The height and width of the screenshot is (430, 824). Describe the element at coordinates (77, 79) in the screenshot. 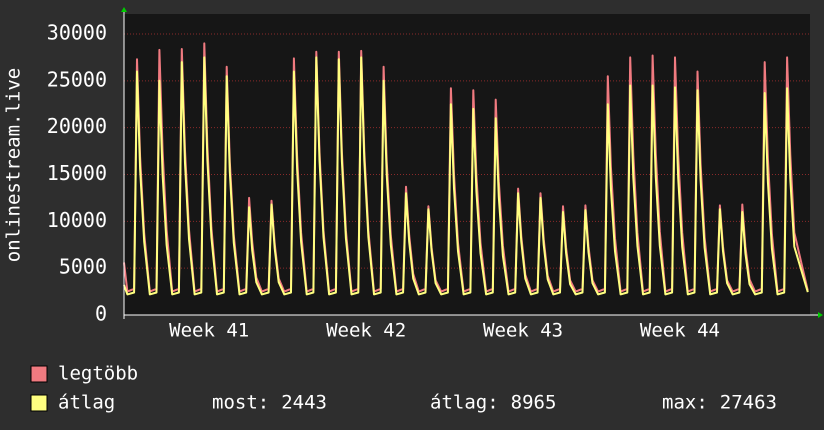

I see `y-tick-label: 25000` at that location.